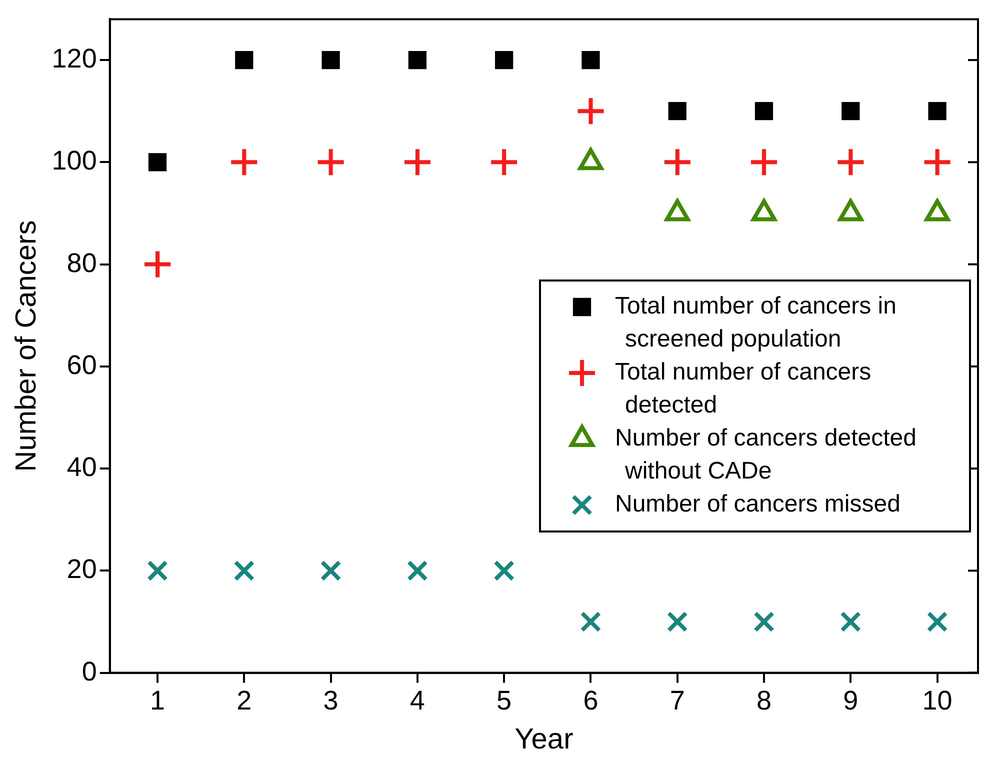 This screenshot has width=994, height=764. I want to click on legend-label: Total number of cancers detected, so click(743, 388).